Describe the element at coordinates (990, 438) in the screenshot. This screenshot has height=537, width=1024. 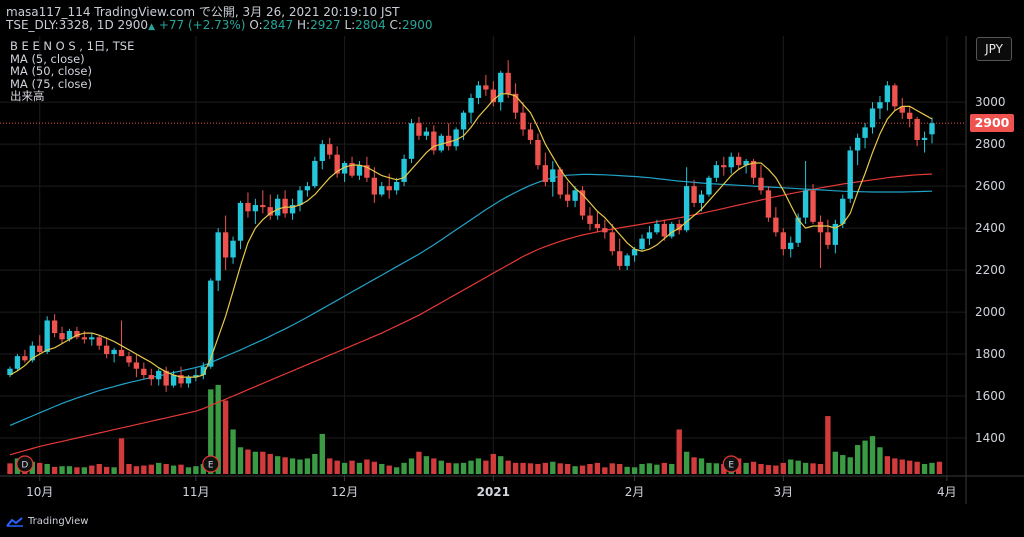
I see `y-tick-label: 1400` at that location.